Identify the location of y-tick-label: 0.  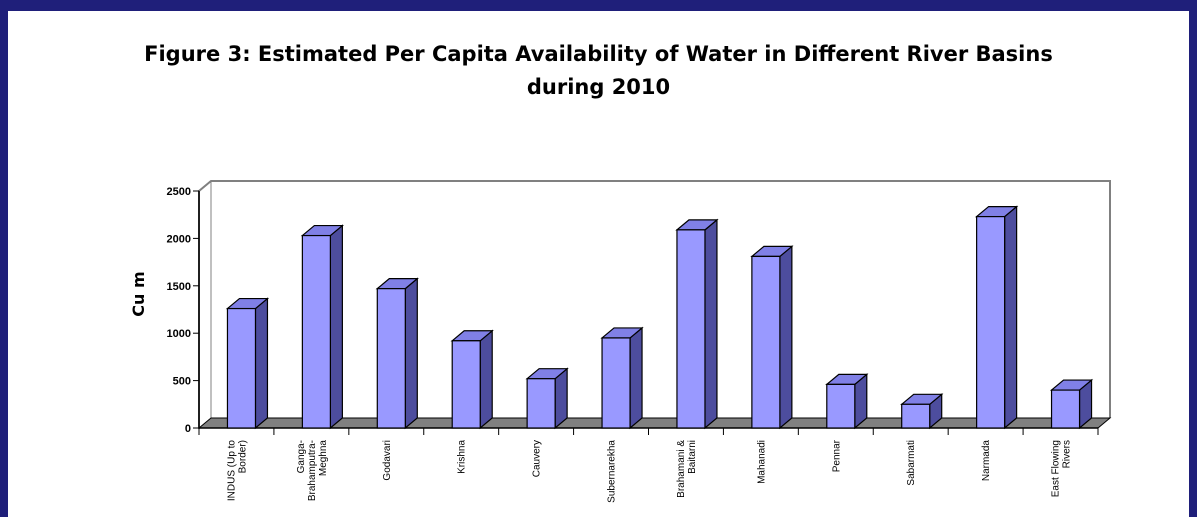
(188, 429).